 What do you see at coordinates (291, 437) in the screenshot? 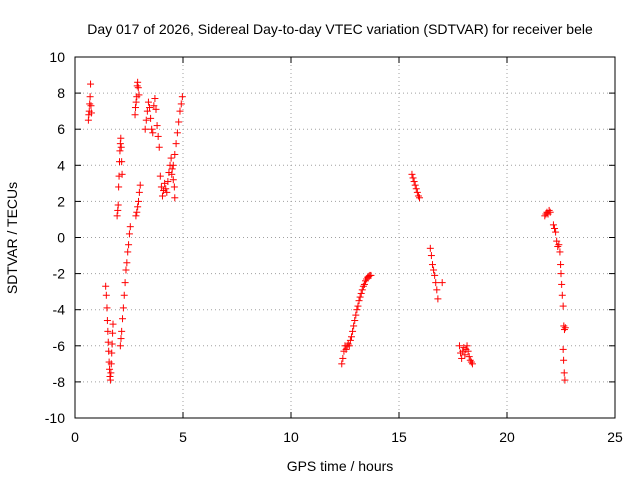
I see `x-tick-label: 10` at bounding box center [291, 437].